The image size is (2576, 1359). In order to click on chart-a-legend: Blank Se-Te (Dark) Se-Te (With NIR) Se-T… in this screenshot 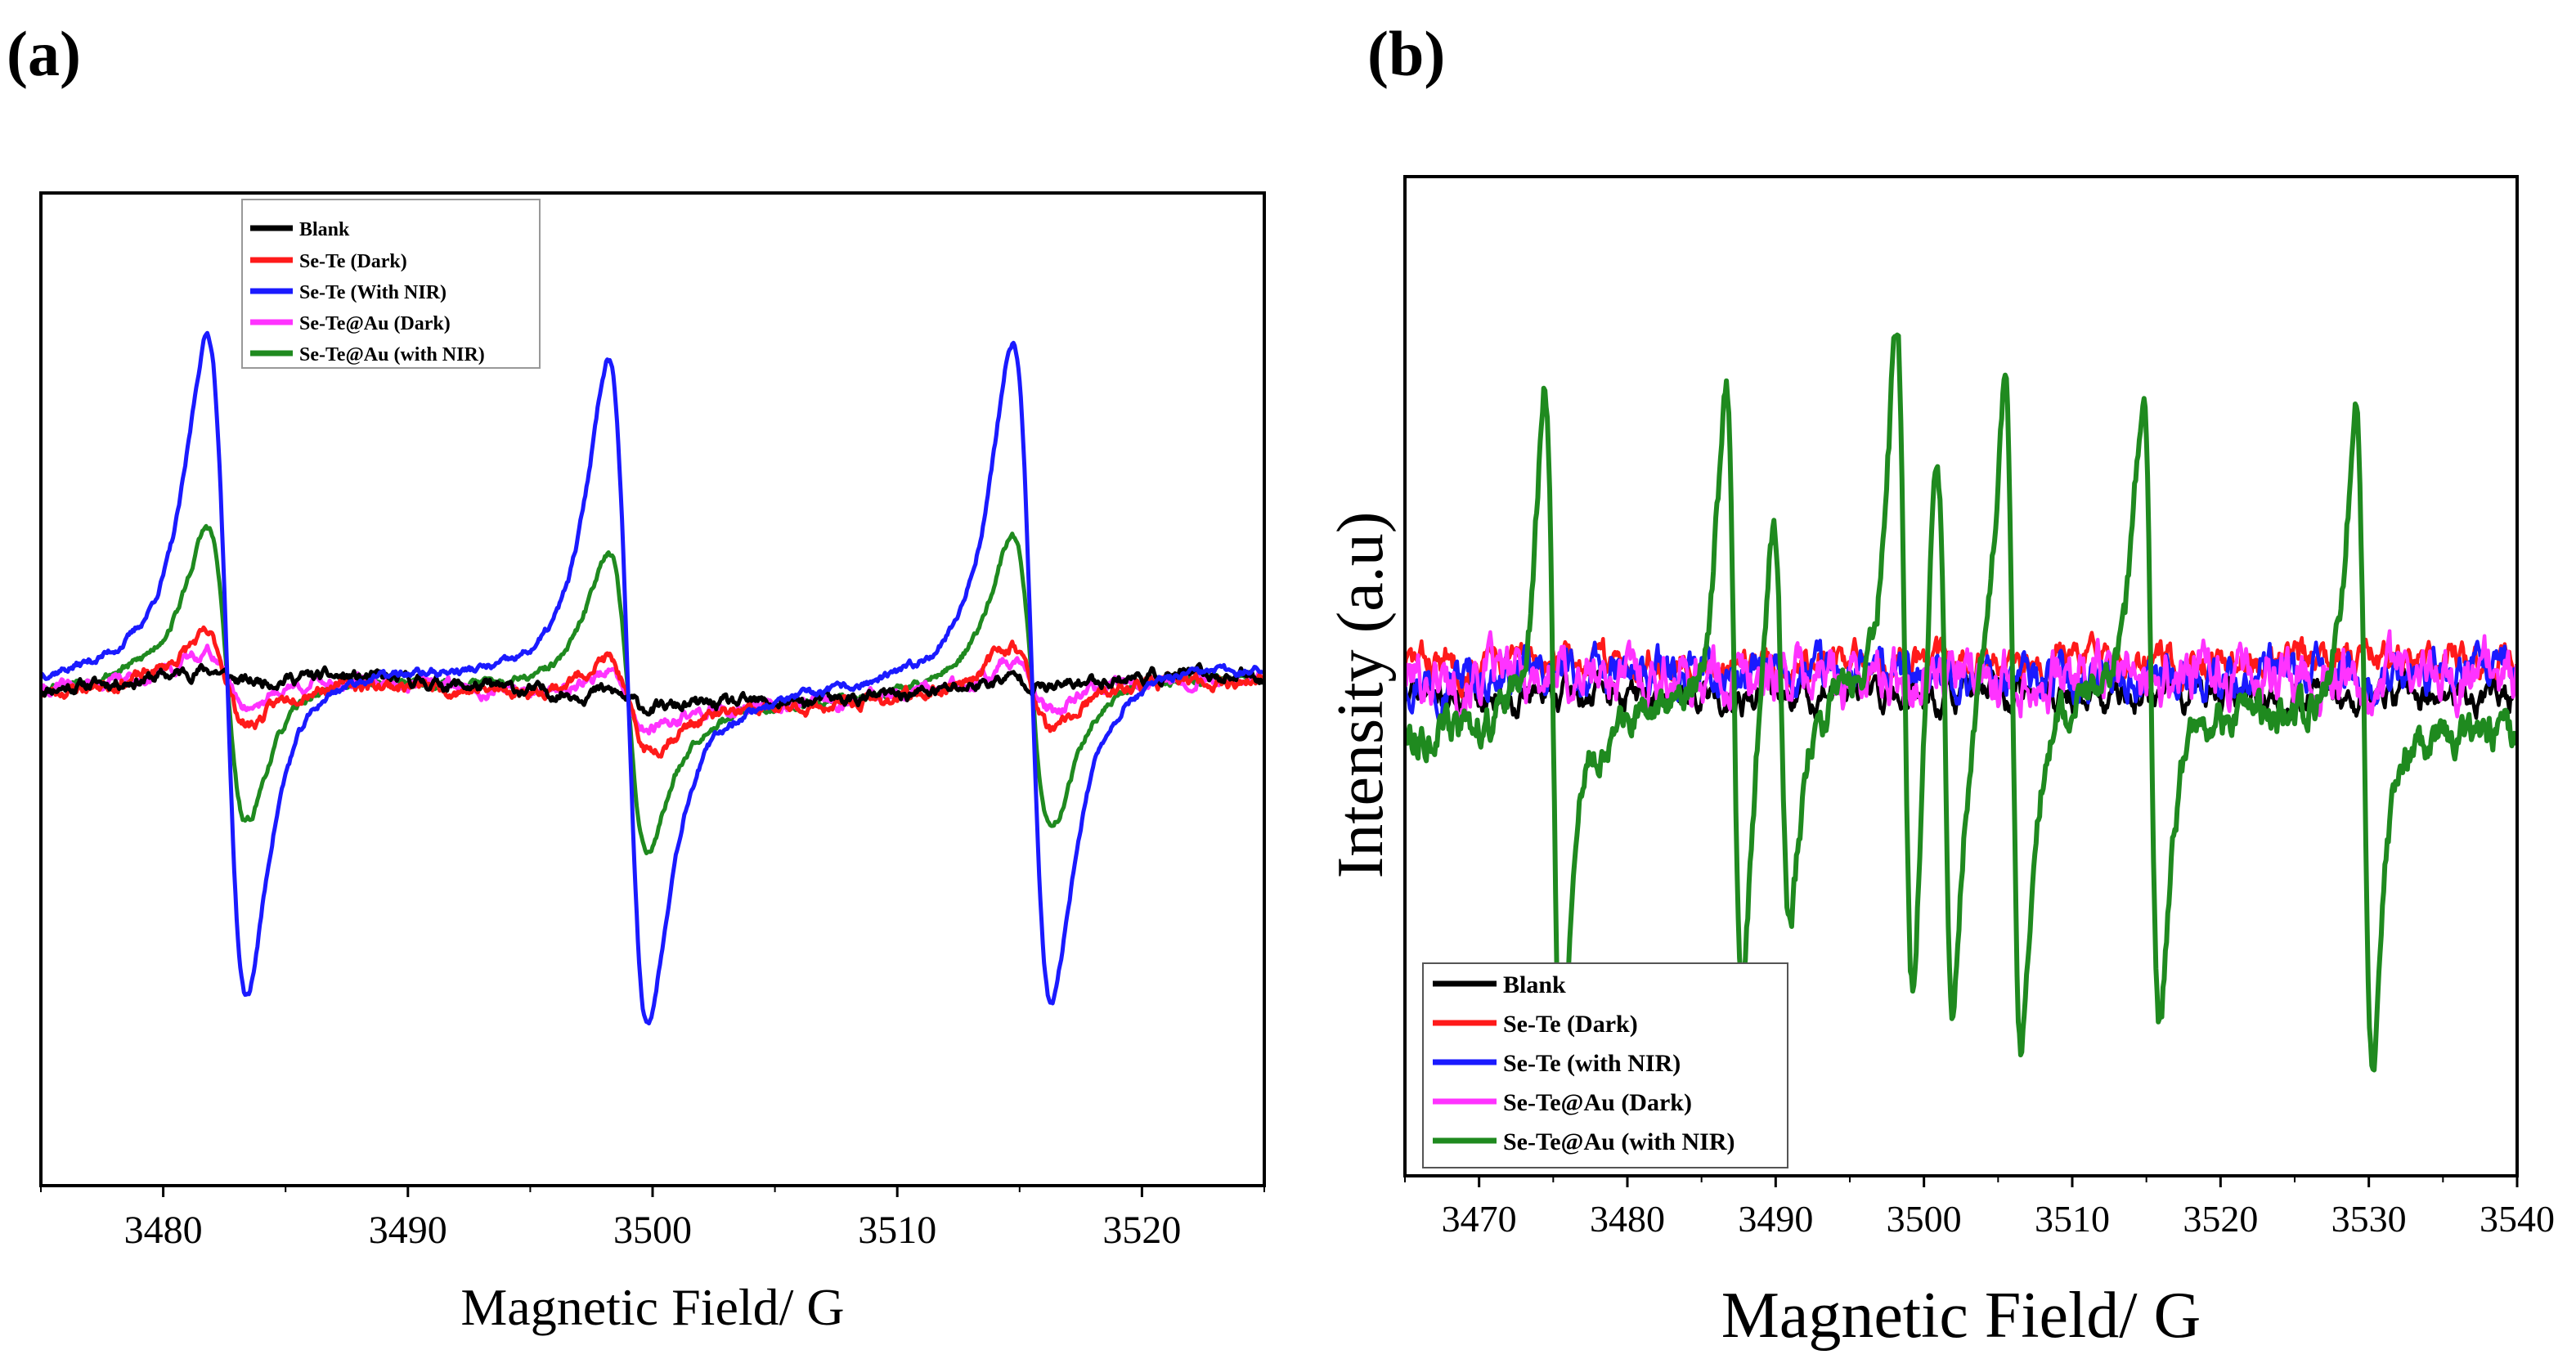, I will do `click(391, 284)`.